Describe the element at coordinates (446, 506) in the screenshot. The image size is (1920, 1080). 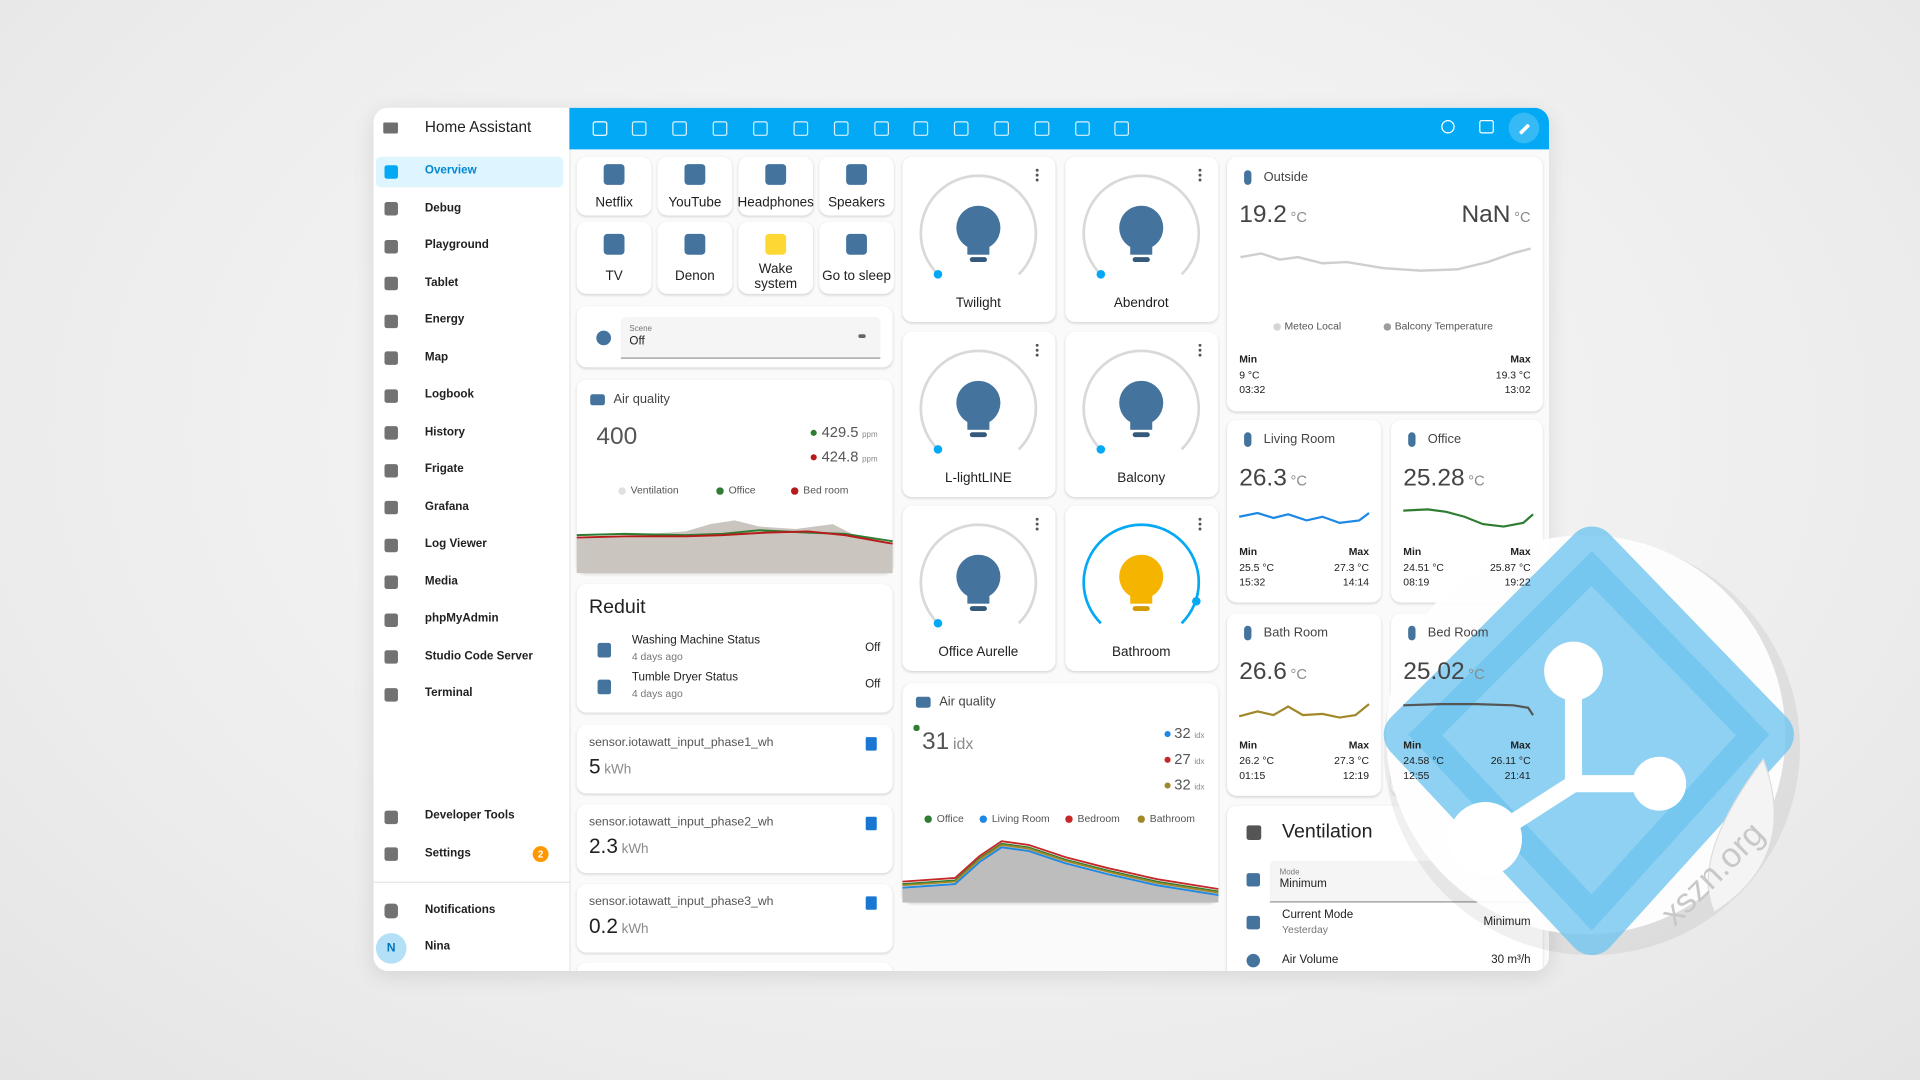
I see `nav-item: Grafana` at that location.